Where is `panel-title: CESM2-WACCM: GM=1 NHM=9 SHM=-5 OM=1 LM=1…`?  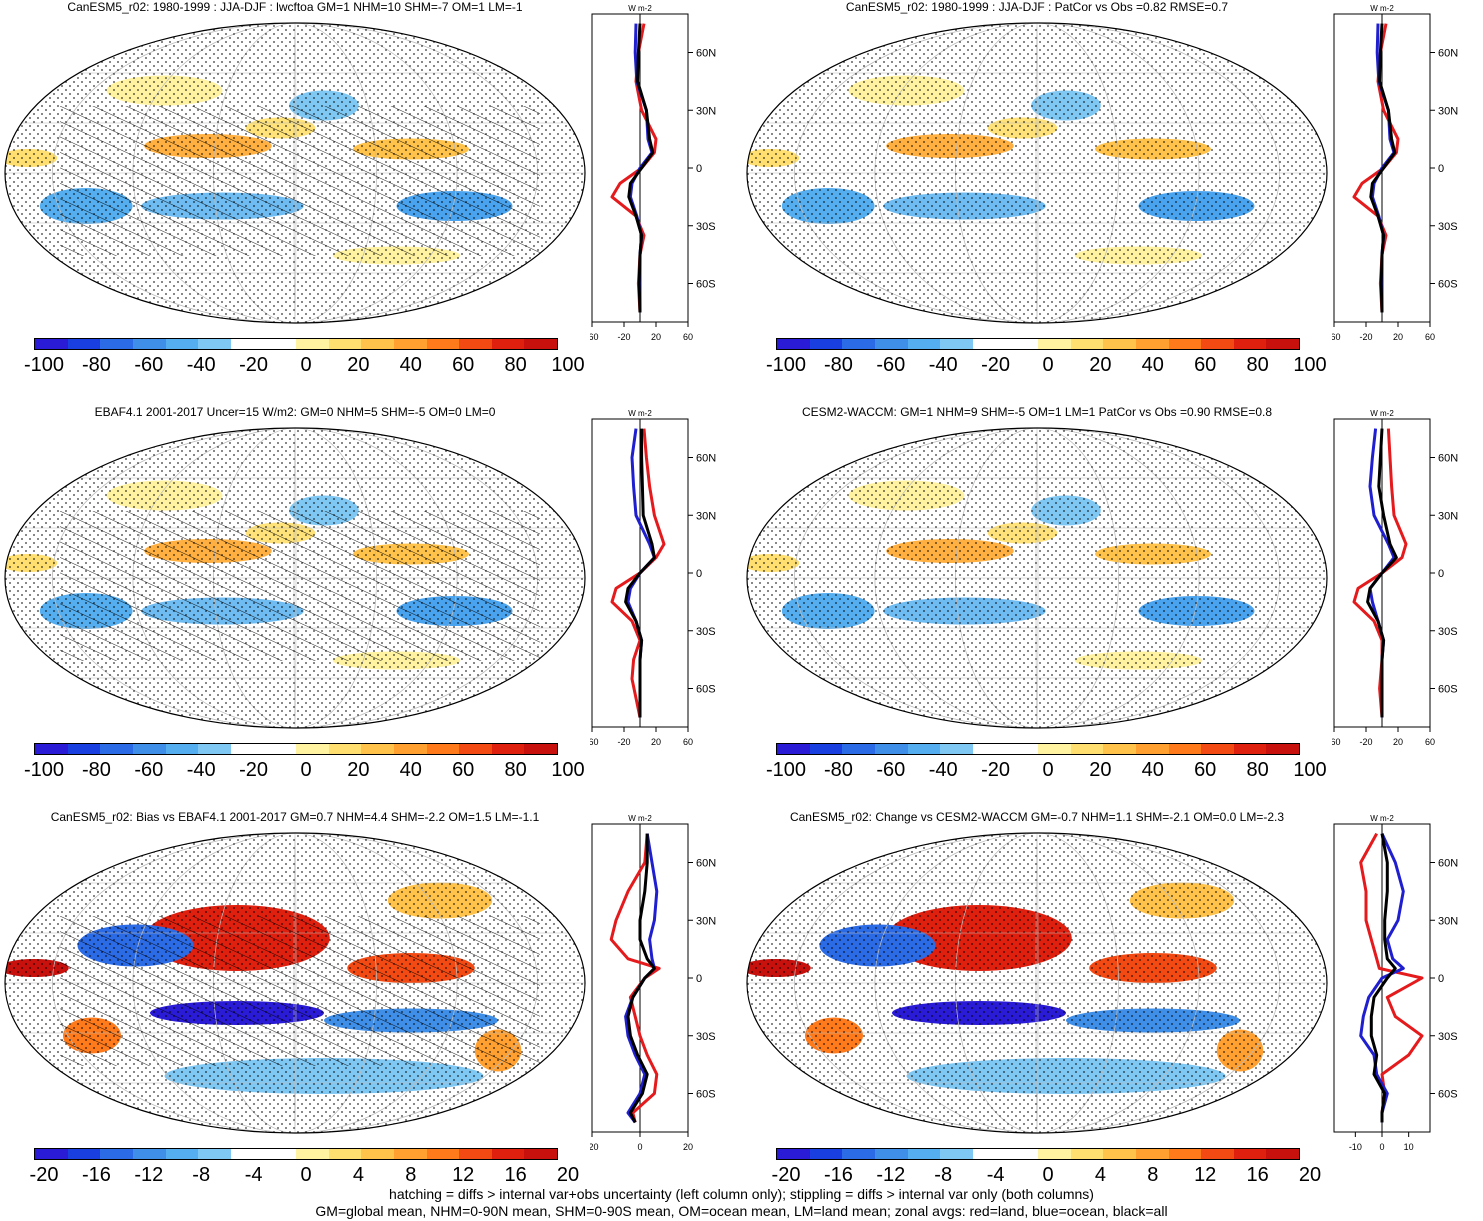 panel-title: CESM2-WACCM: GM=1 NHM=9 SHM=-5 OM=1 LM=1… is located at coordinates (1037, 412).